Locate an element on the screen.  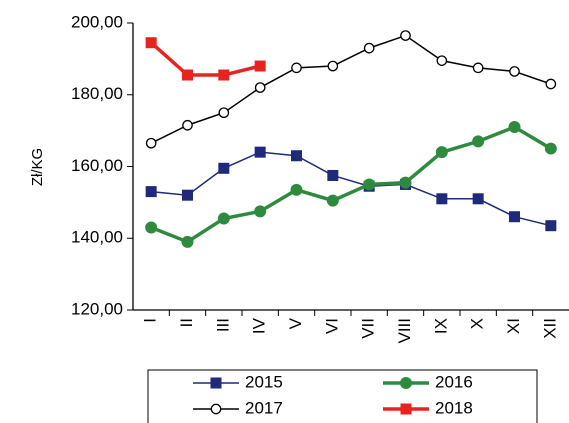
x-tick-label: IX is located at coordinates (440, 326).